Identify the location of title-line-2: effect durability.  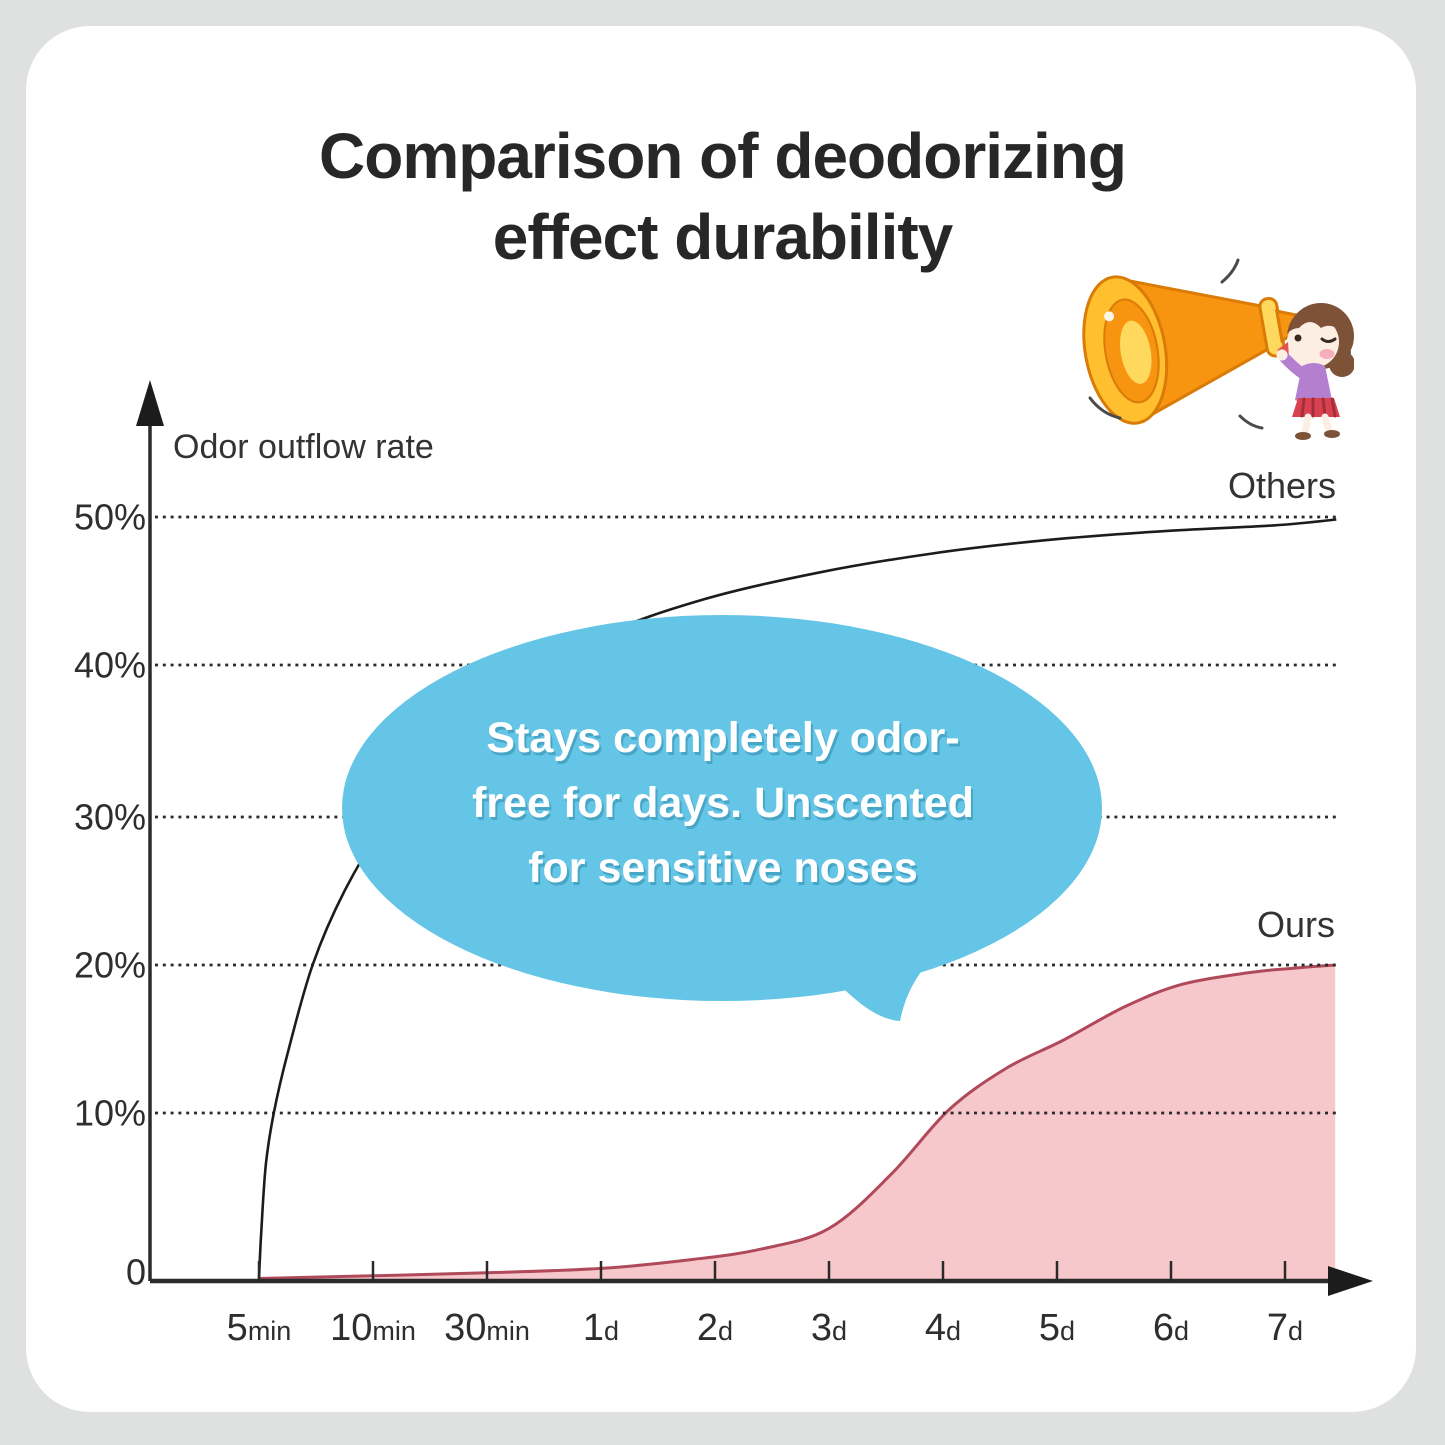
(723, 237).